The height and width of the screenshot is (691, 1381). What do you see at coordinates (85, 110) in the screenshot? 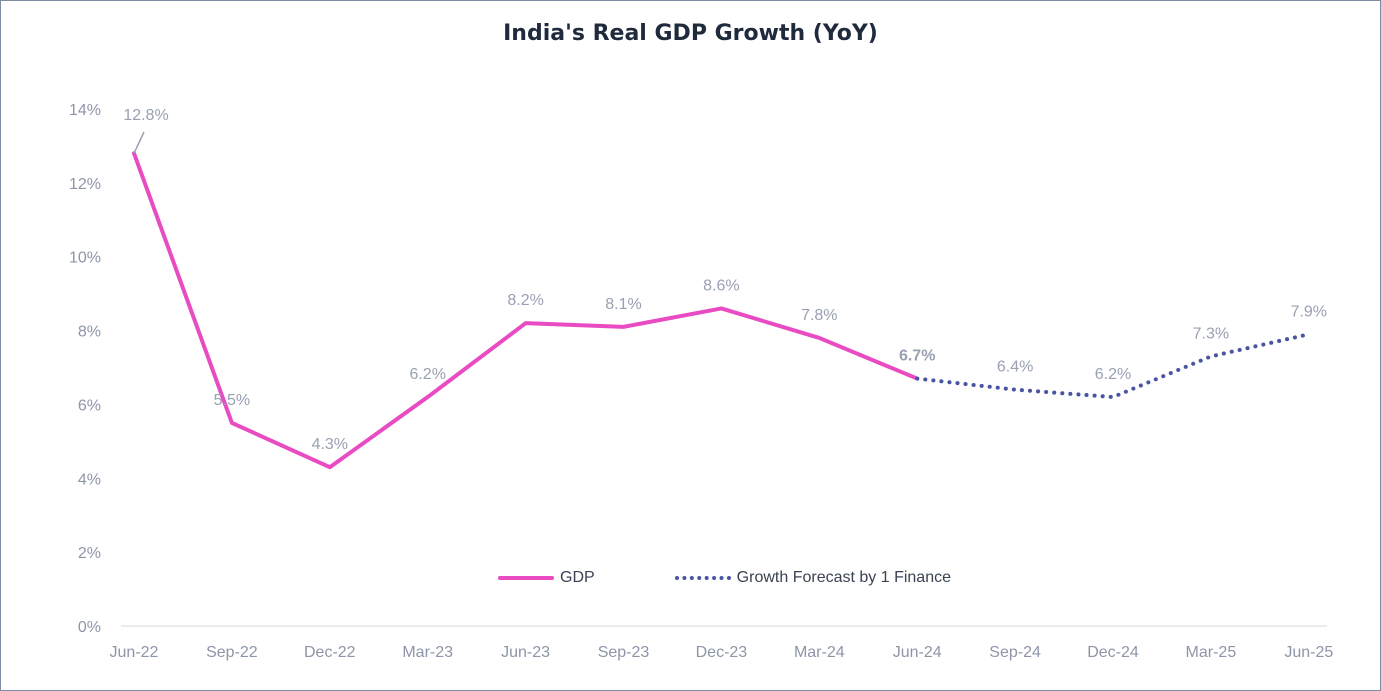
I see `y-tick-label: 14%` at bounding box center [85, 110].